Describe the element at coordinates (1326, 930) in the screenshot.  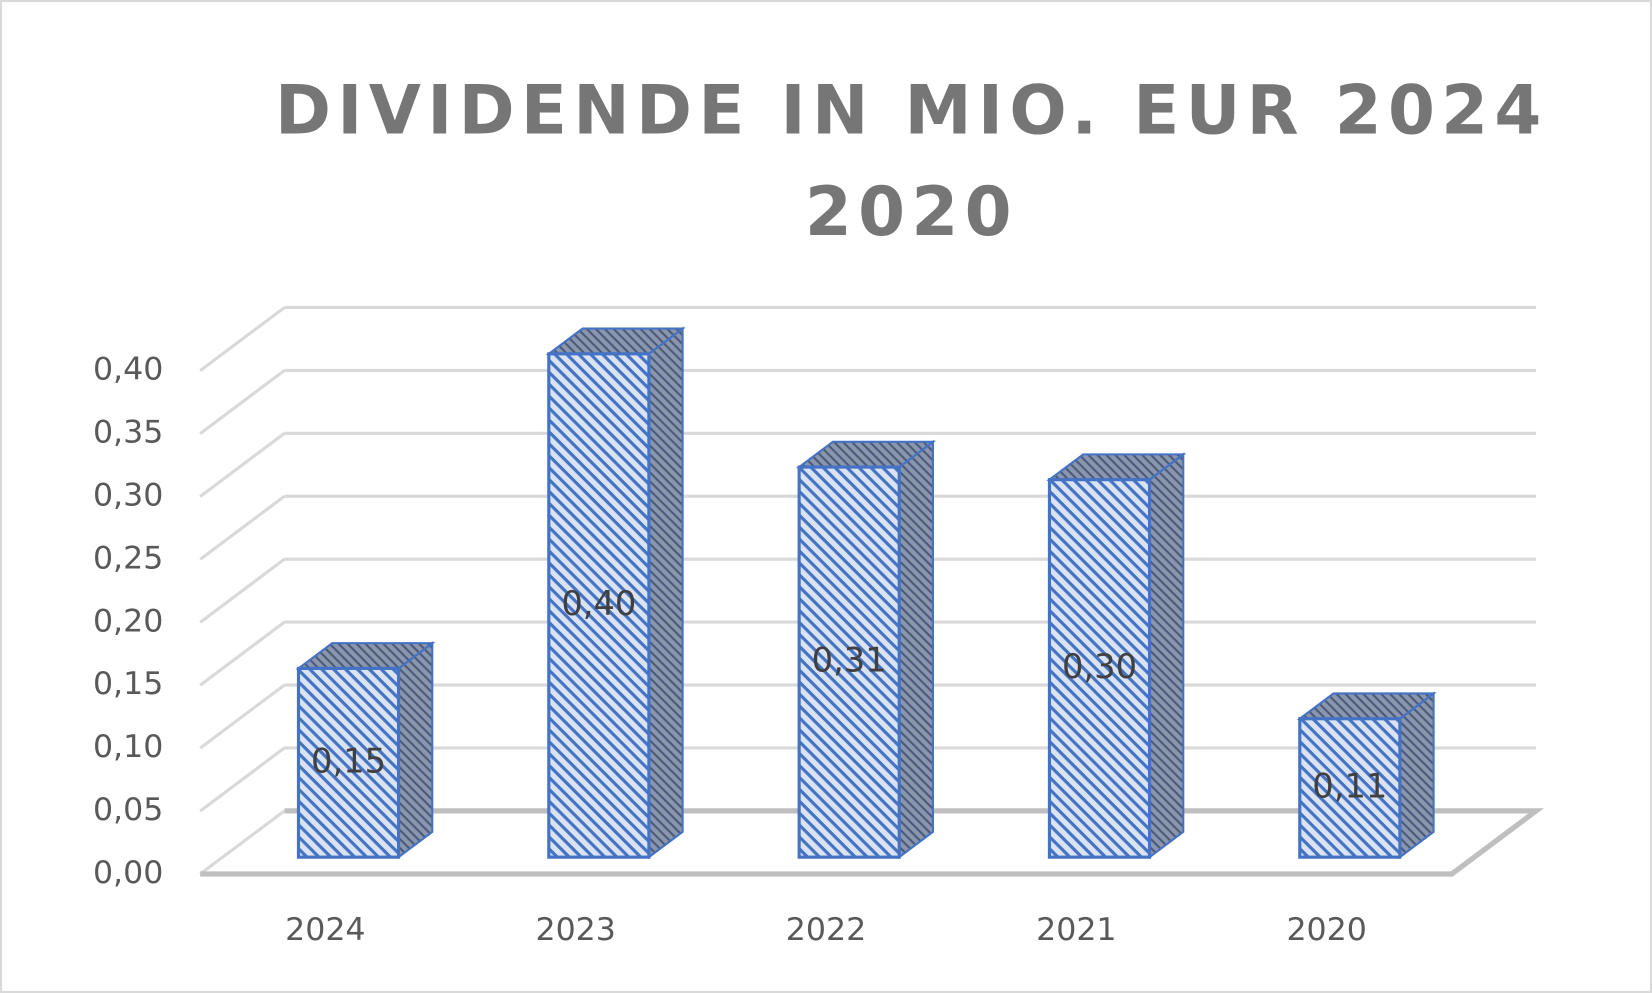
I see `x-tick-label: 2020` at that location.